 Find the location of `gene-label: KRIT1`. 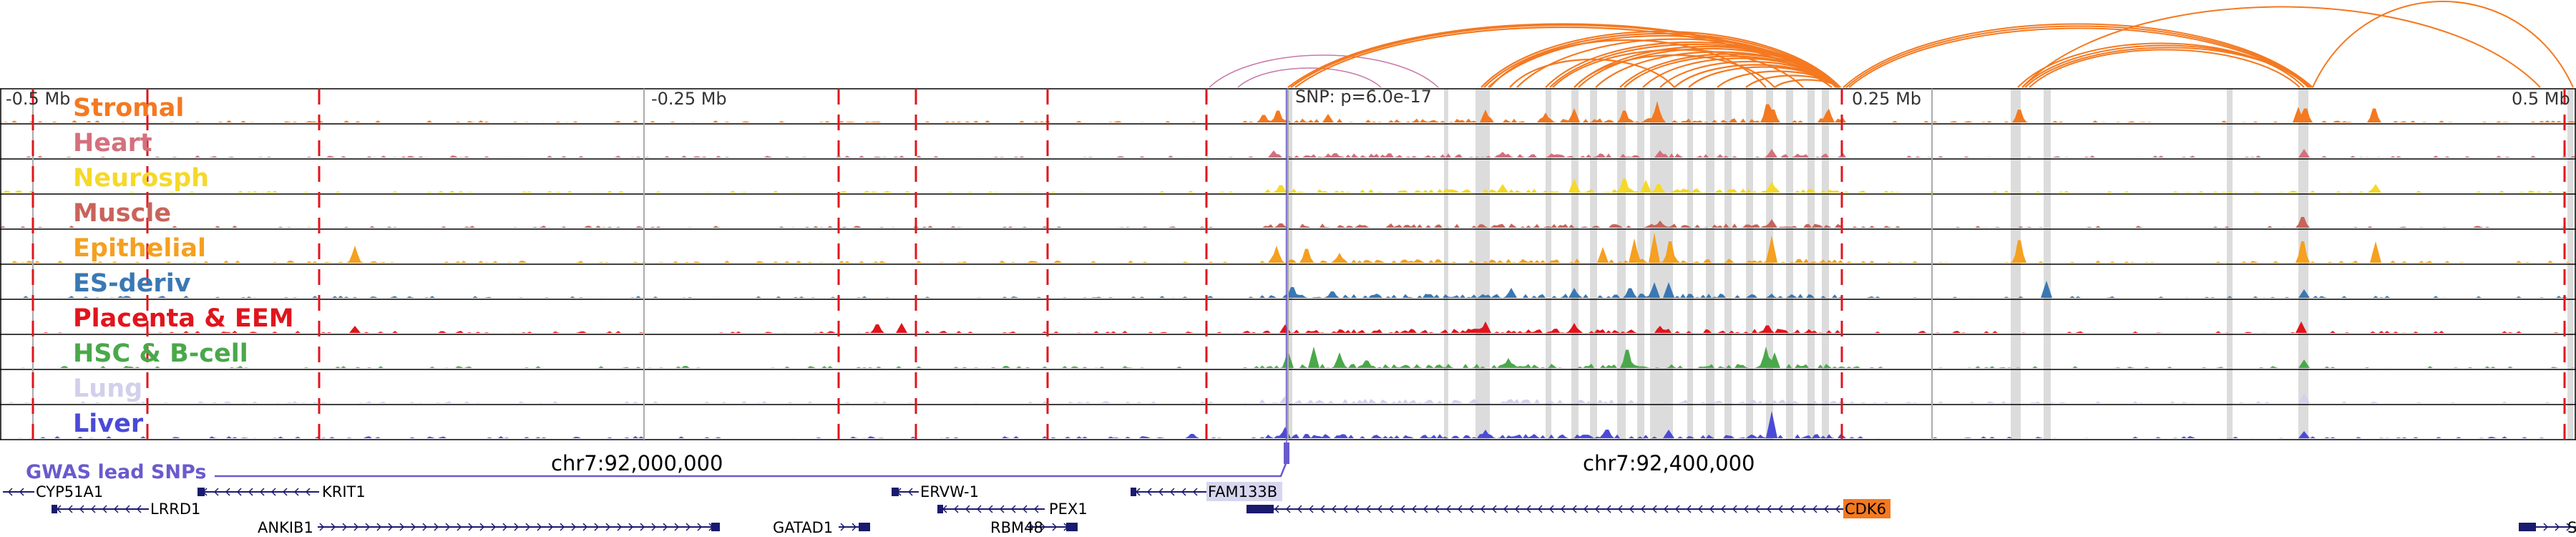

gene-label: KRIT1 is located at coordinates (344, 491).